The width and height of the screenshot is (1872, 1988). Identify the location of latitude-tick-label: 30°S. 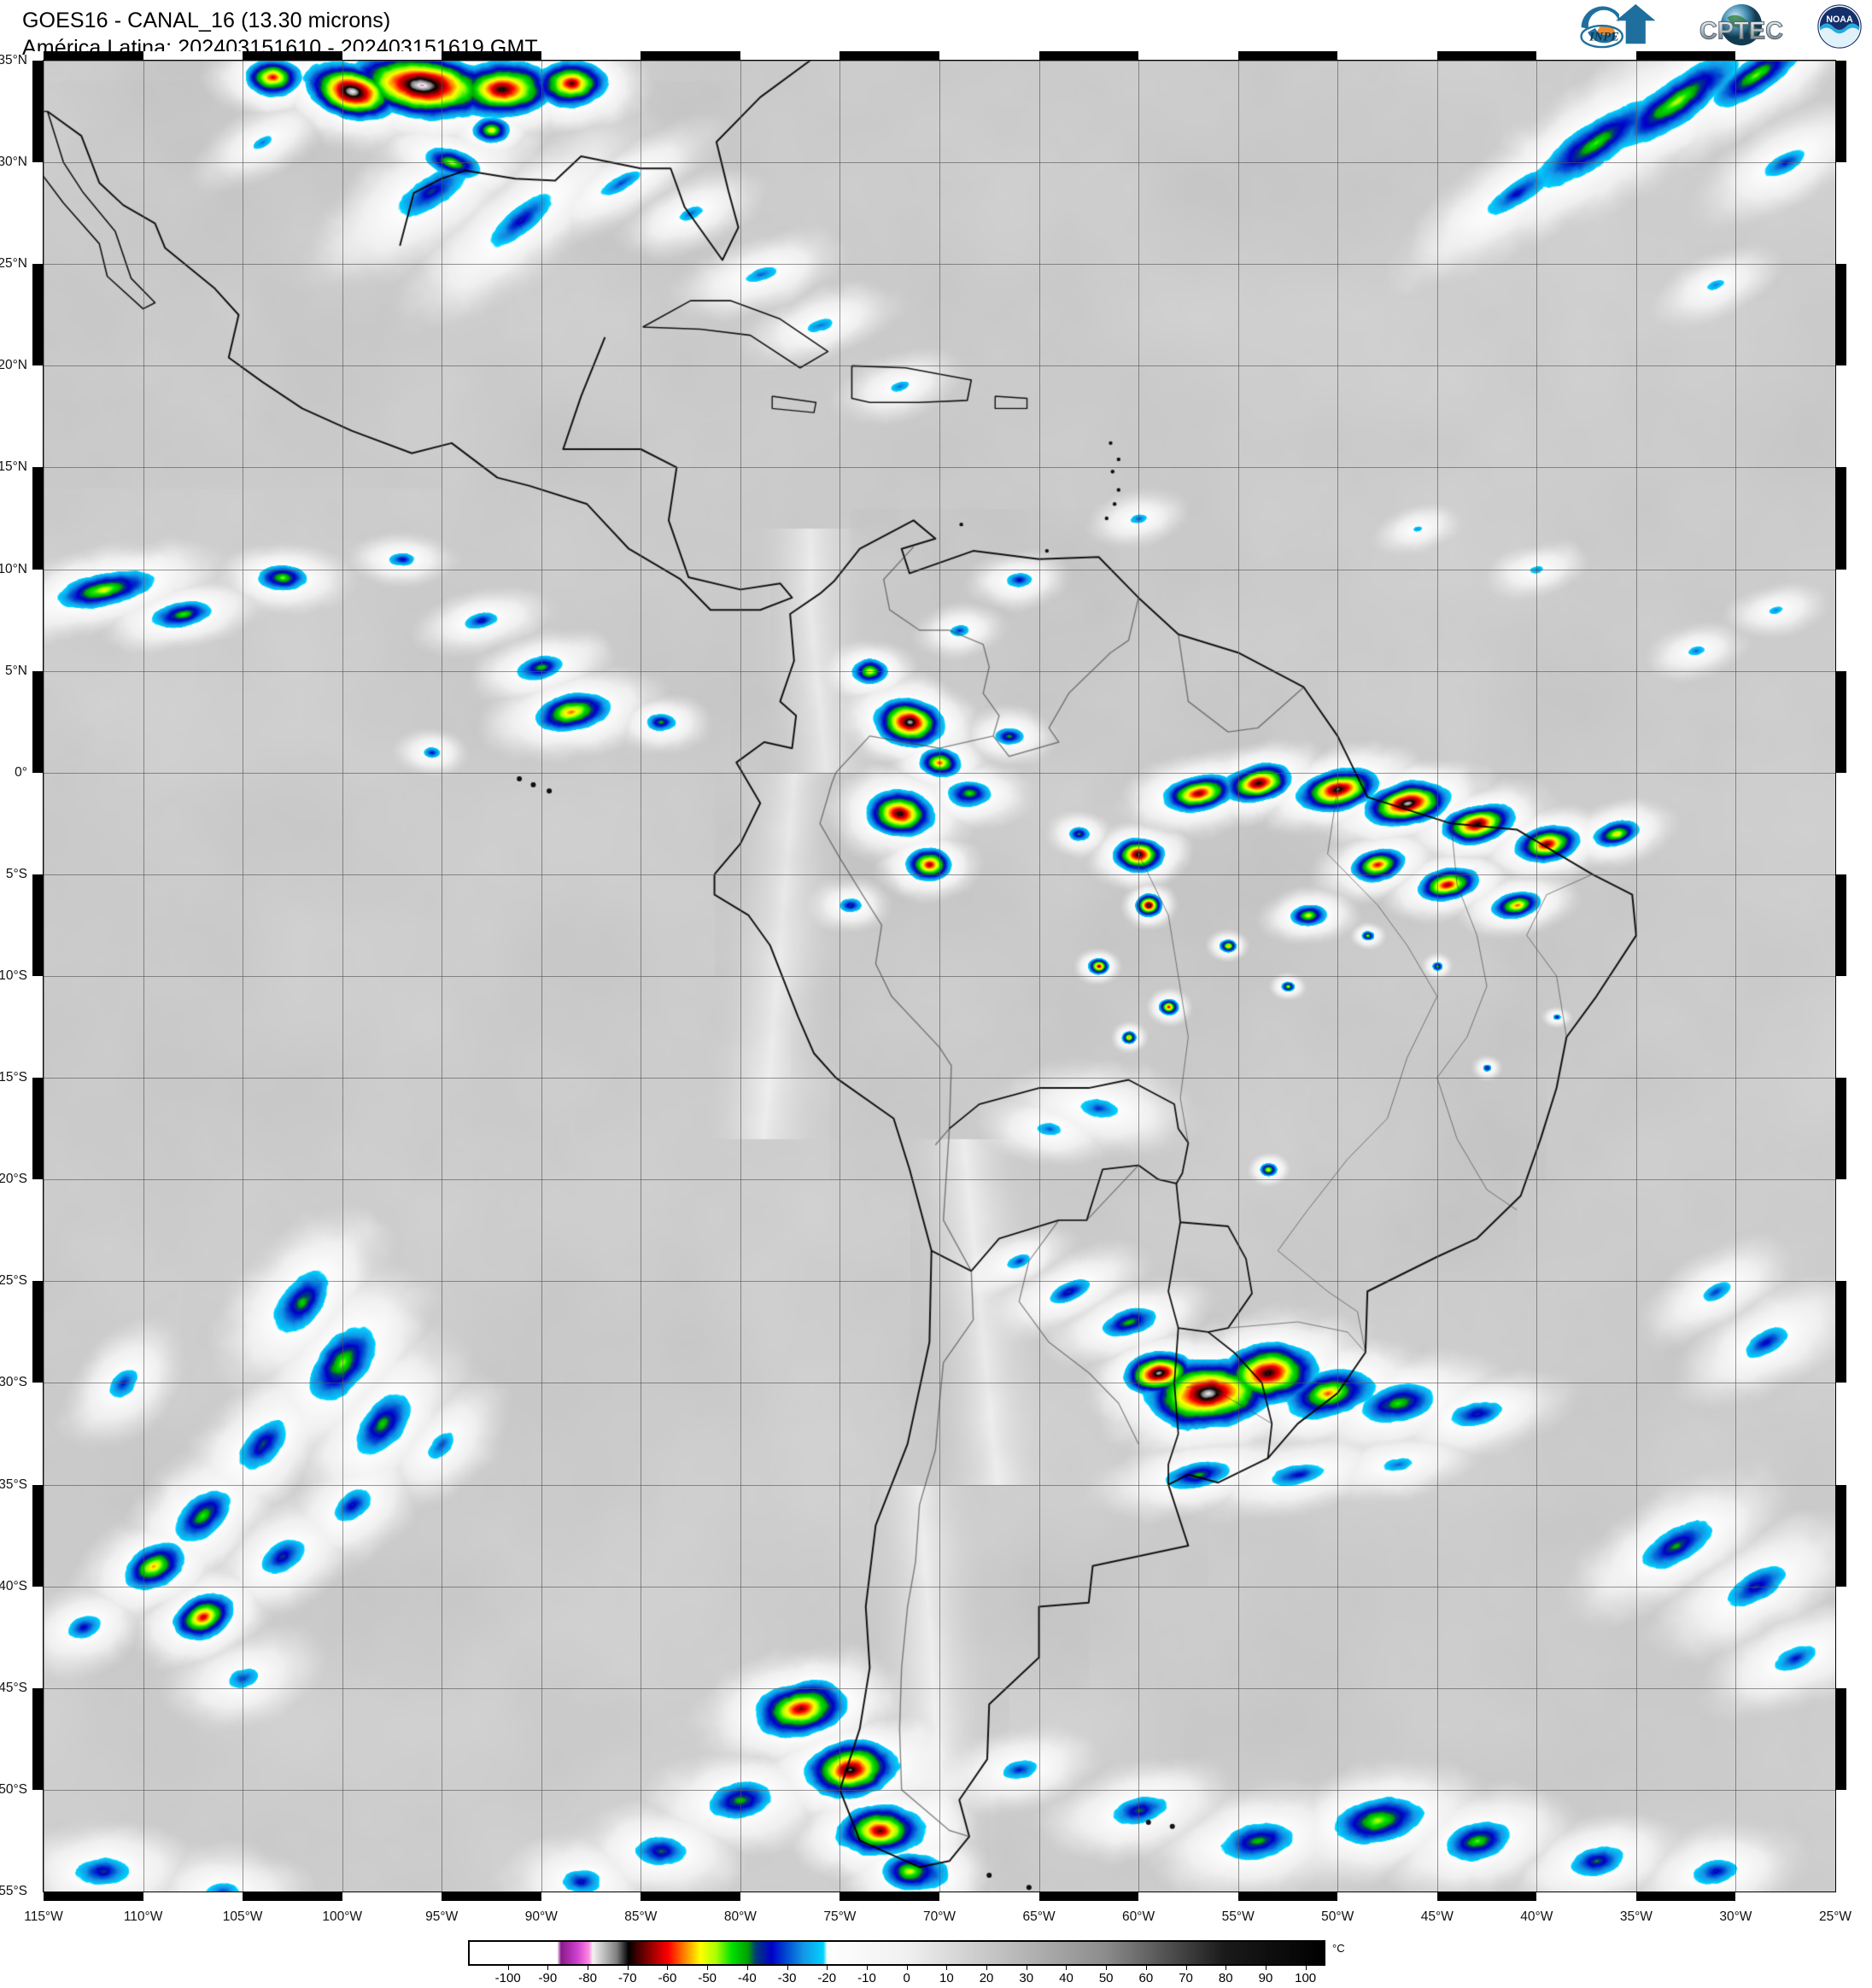
(13, 1382).